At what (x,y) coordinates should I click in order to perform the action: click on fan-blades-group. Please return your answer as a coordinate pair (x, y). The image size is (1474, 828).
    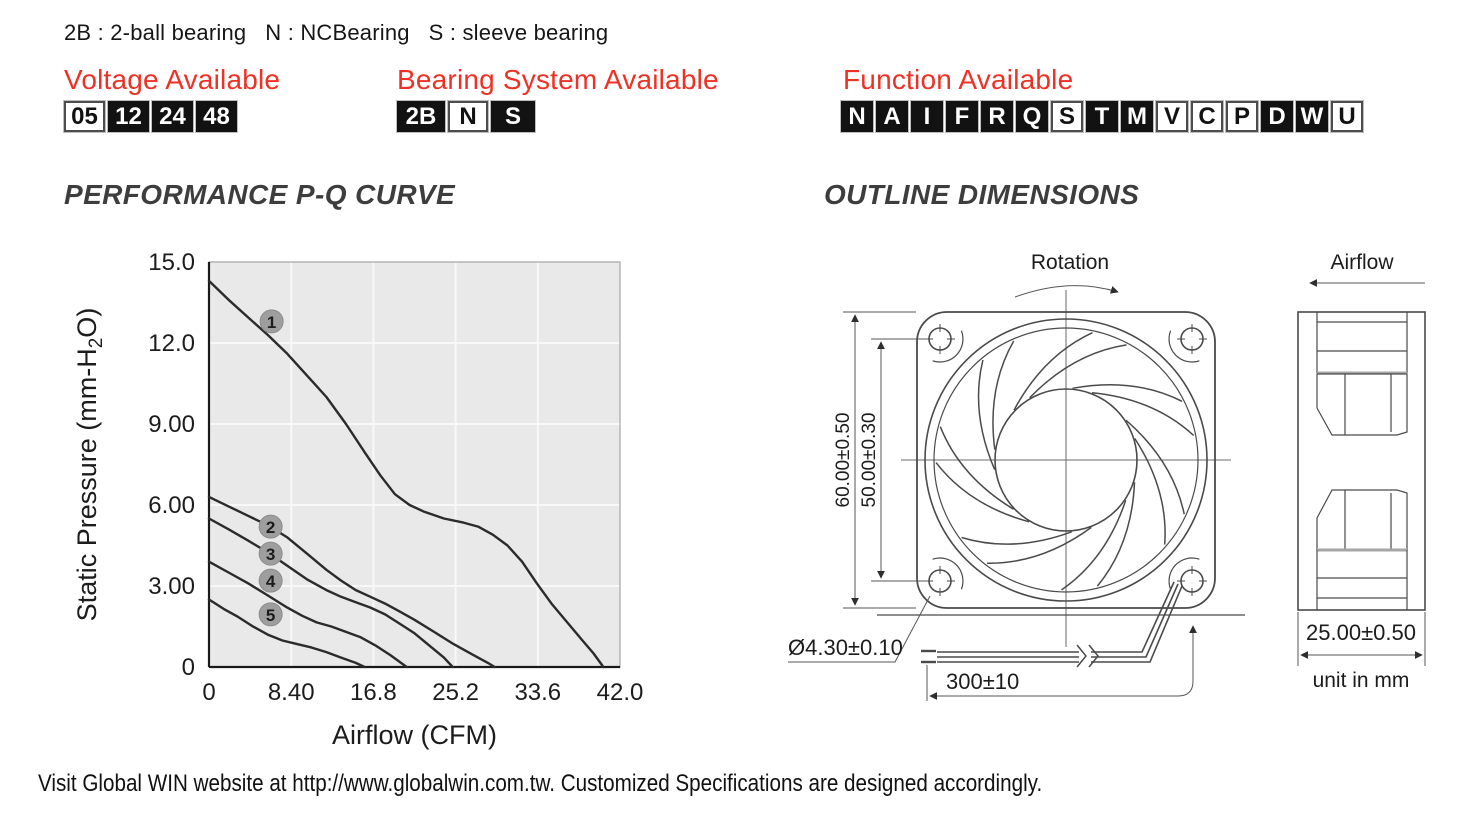
    Looking at the image, I should click on (1066, 460).